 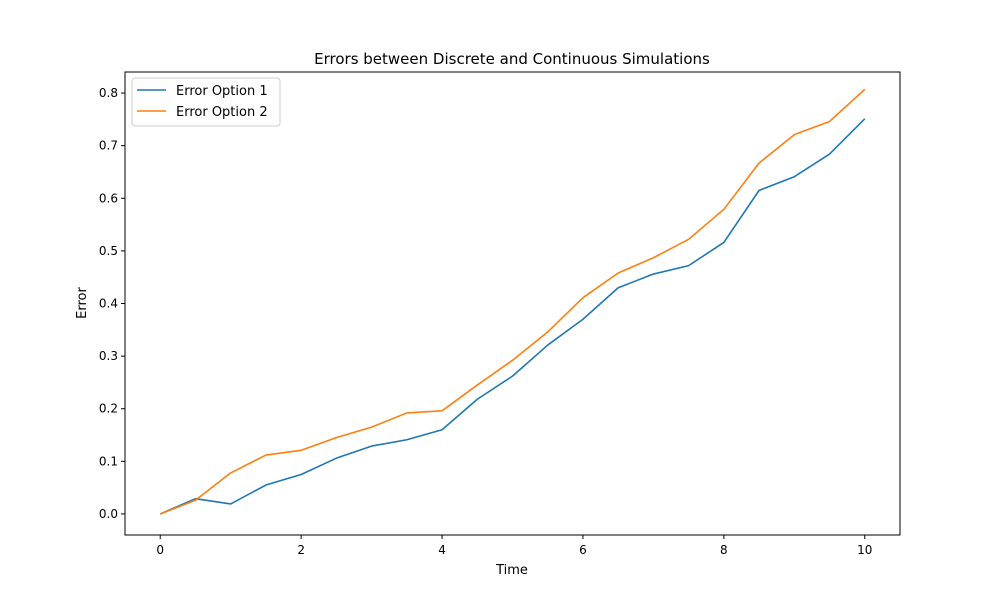 I want to click on y-tick-label: 0.3, so click(x=108, y=356).